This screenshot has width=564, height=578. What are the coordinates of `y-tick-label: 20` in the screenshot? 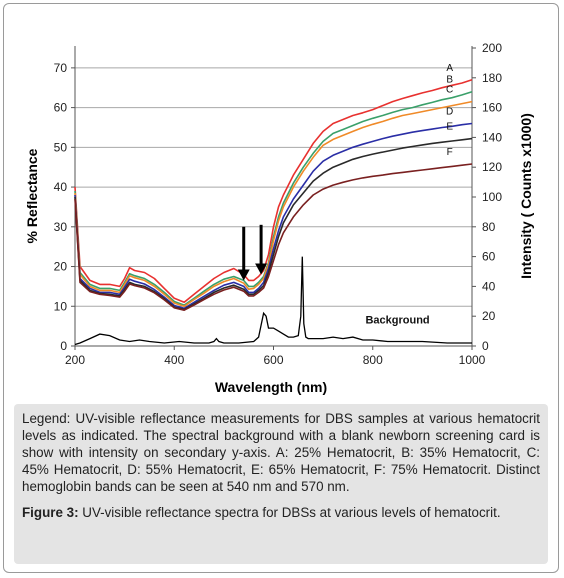 It's located at (61, 267).